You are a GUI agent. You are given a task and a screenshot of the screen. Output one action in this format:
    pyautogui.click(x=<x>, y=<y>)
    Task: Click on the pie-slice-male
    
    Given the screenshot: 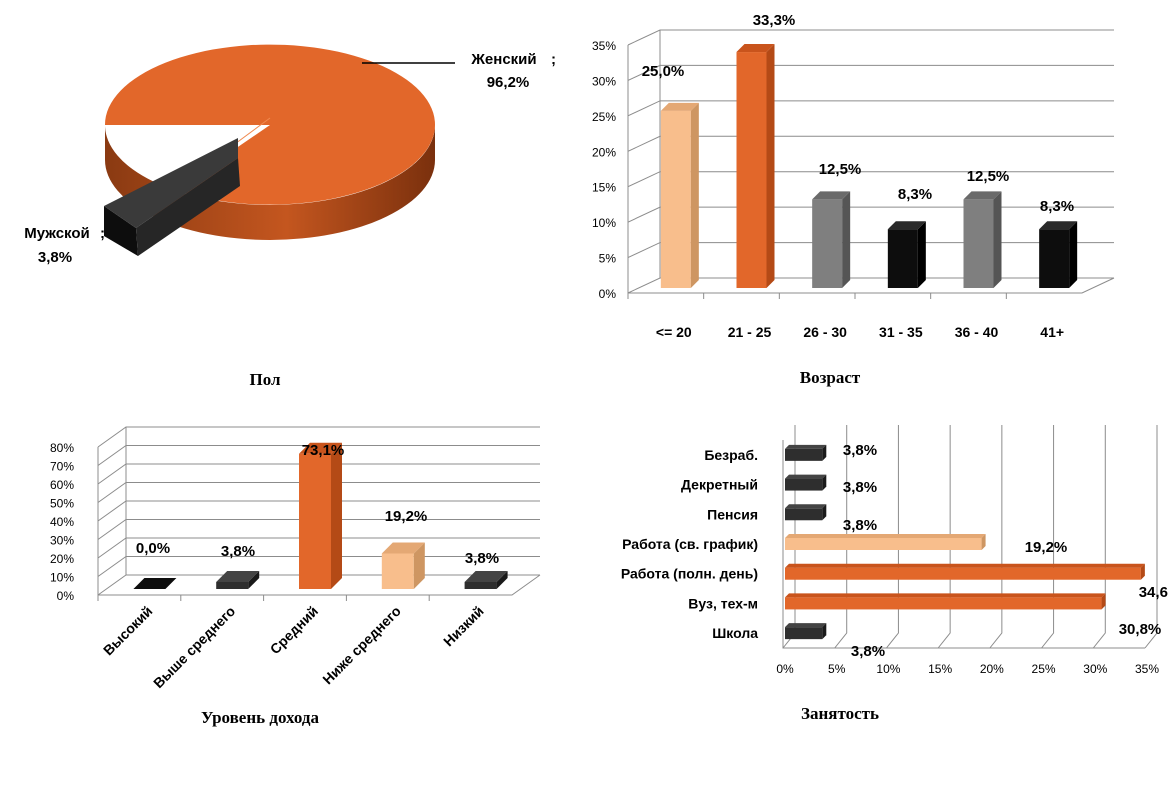 What is the action you would take?
    pyautogui.click(x=172, y=197)
    